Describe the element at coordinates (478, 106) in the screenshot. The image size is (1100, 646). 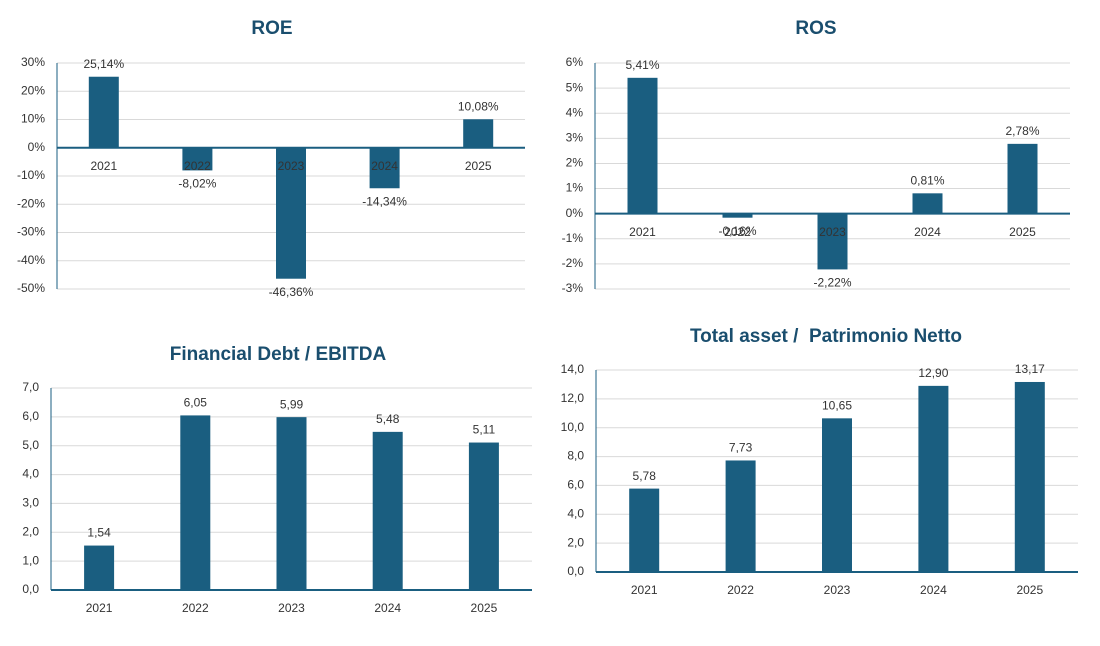
I see `value-label: 10,08%` at that location.